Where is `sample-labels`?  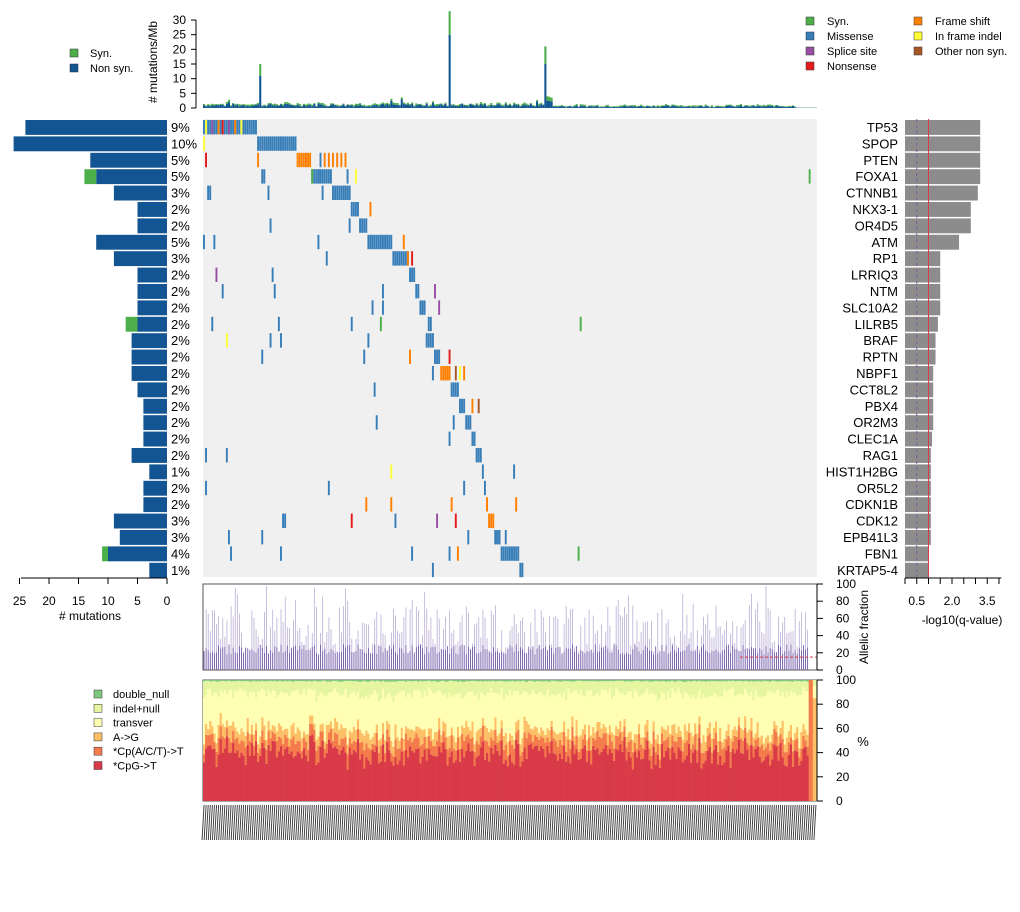
sample-labels is located at coordinates (509, 822).